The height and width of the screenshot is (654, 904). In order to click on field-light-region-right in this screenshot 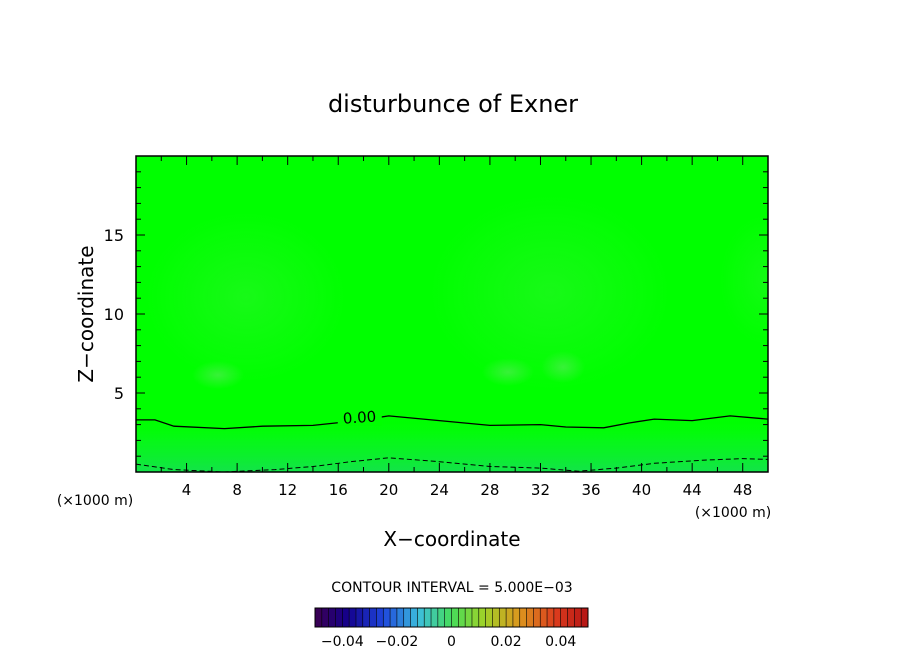, I will do `click(744, 280)`.